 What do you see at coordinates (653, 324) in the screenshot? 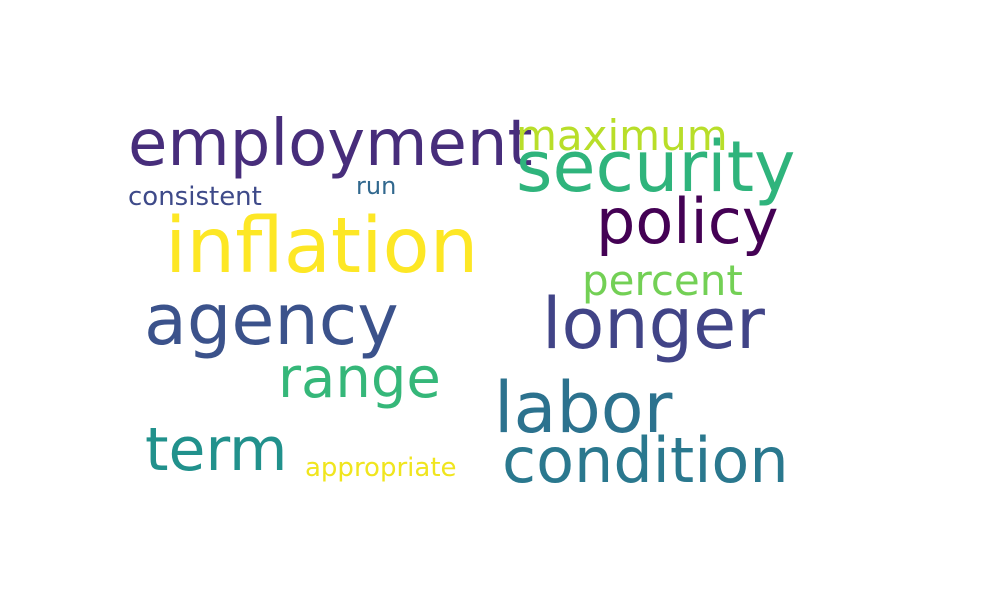
I see `word-longer: longer` at bounding box center [653, 324].